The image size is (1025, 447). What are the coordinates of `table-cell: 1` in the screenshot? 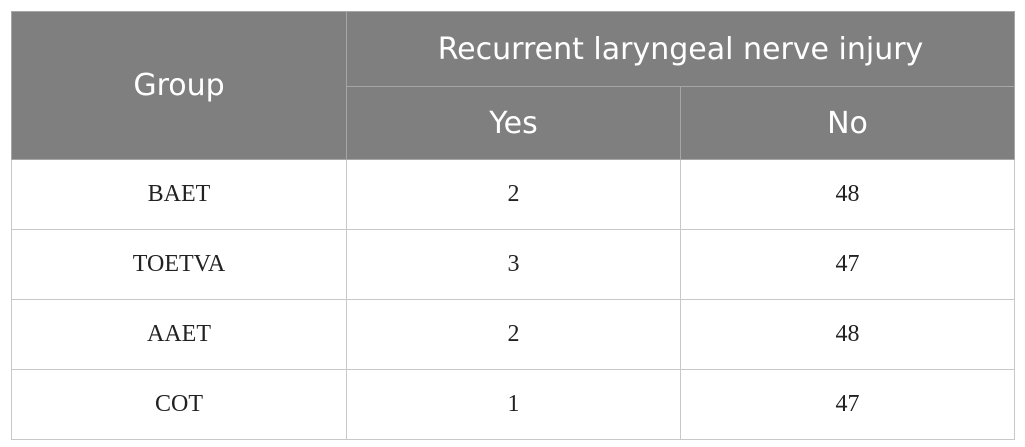 It's located at (513, 404).